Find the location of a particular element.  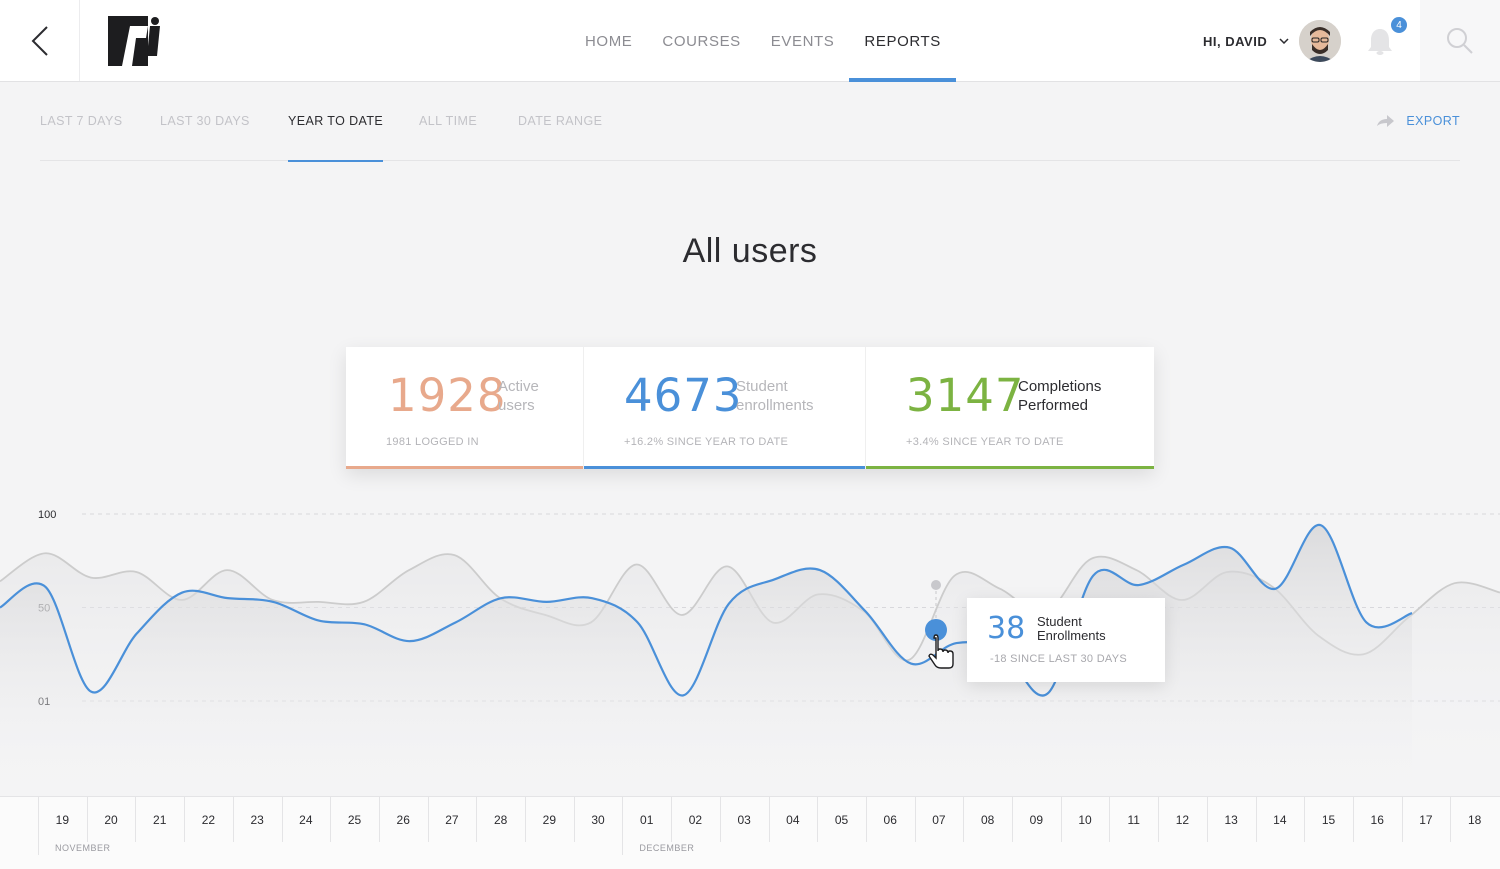

stat-label: Completions Performed is located at coordinates (1059, 396).